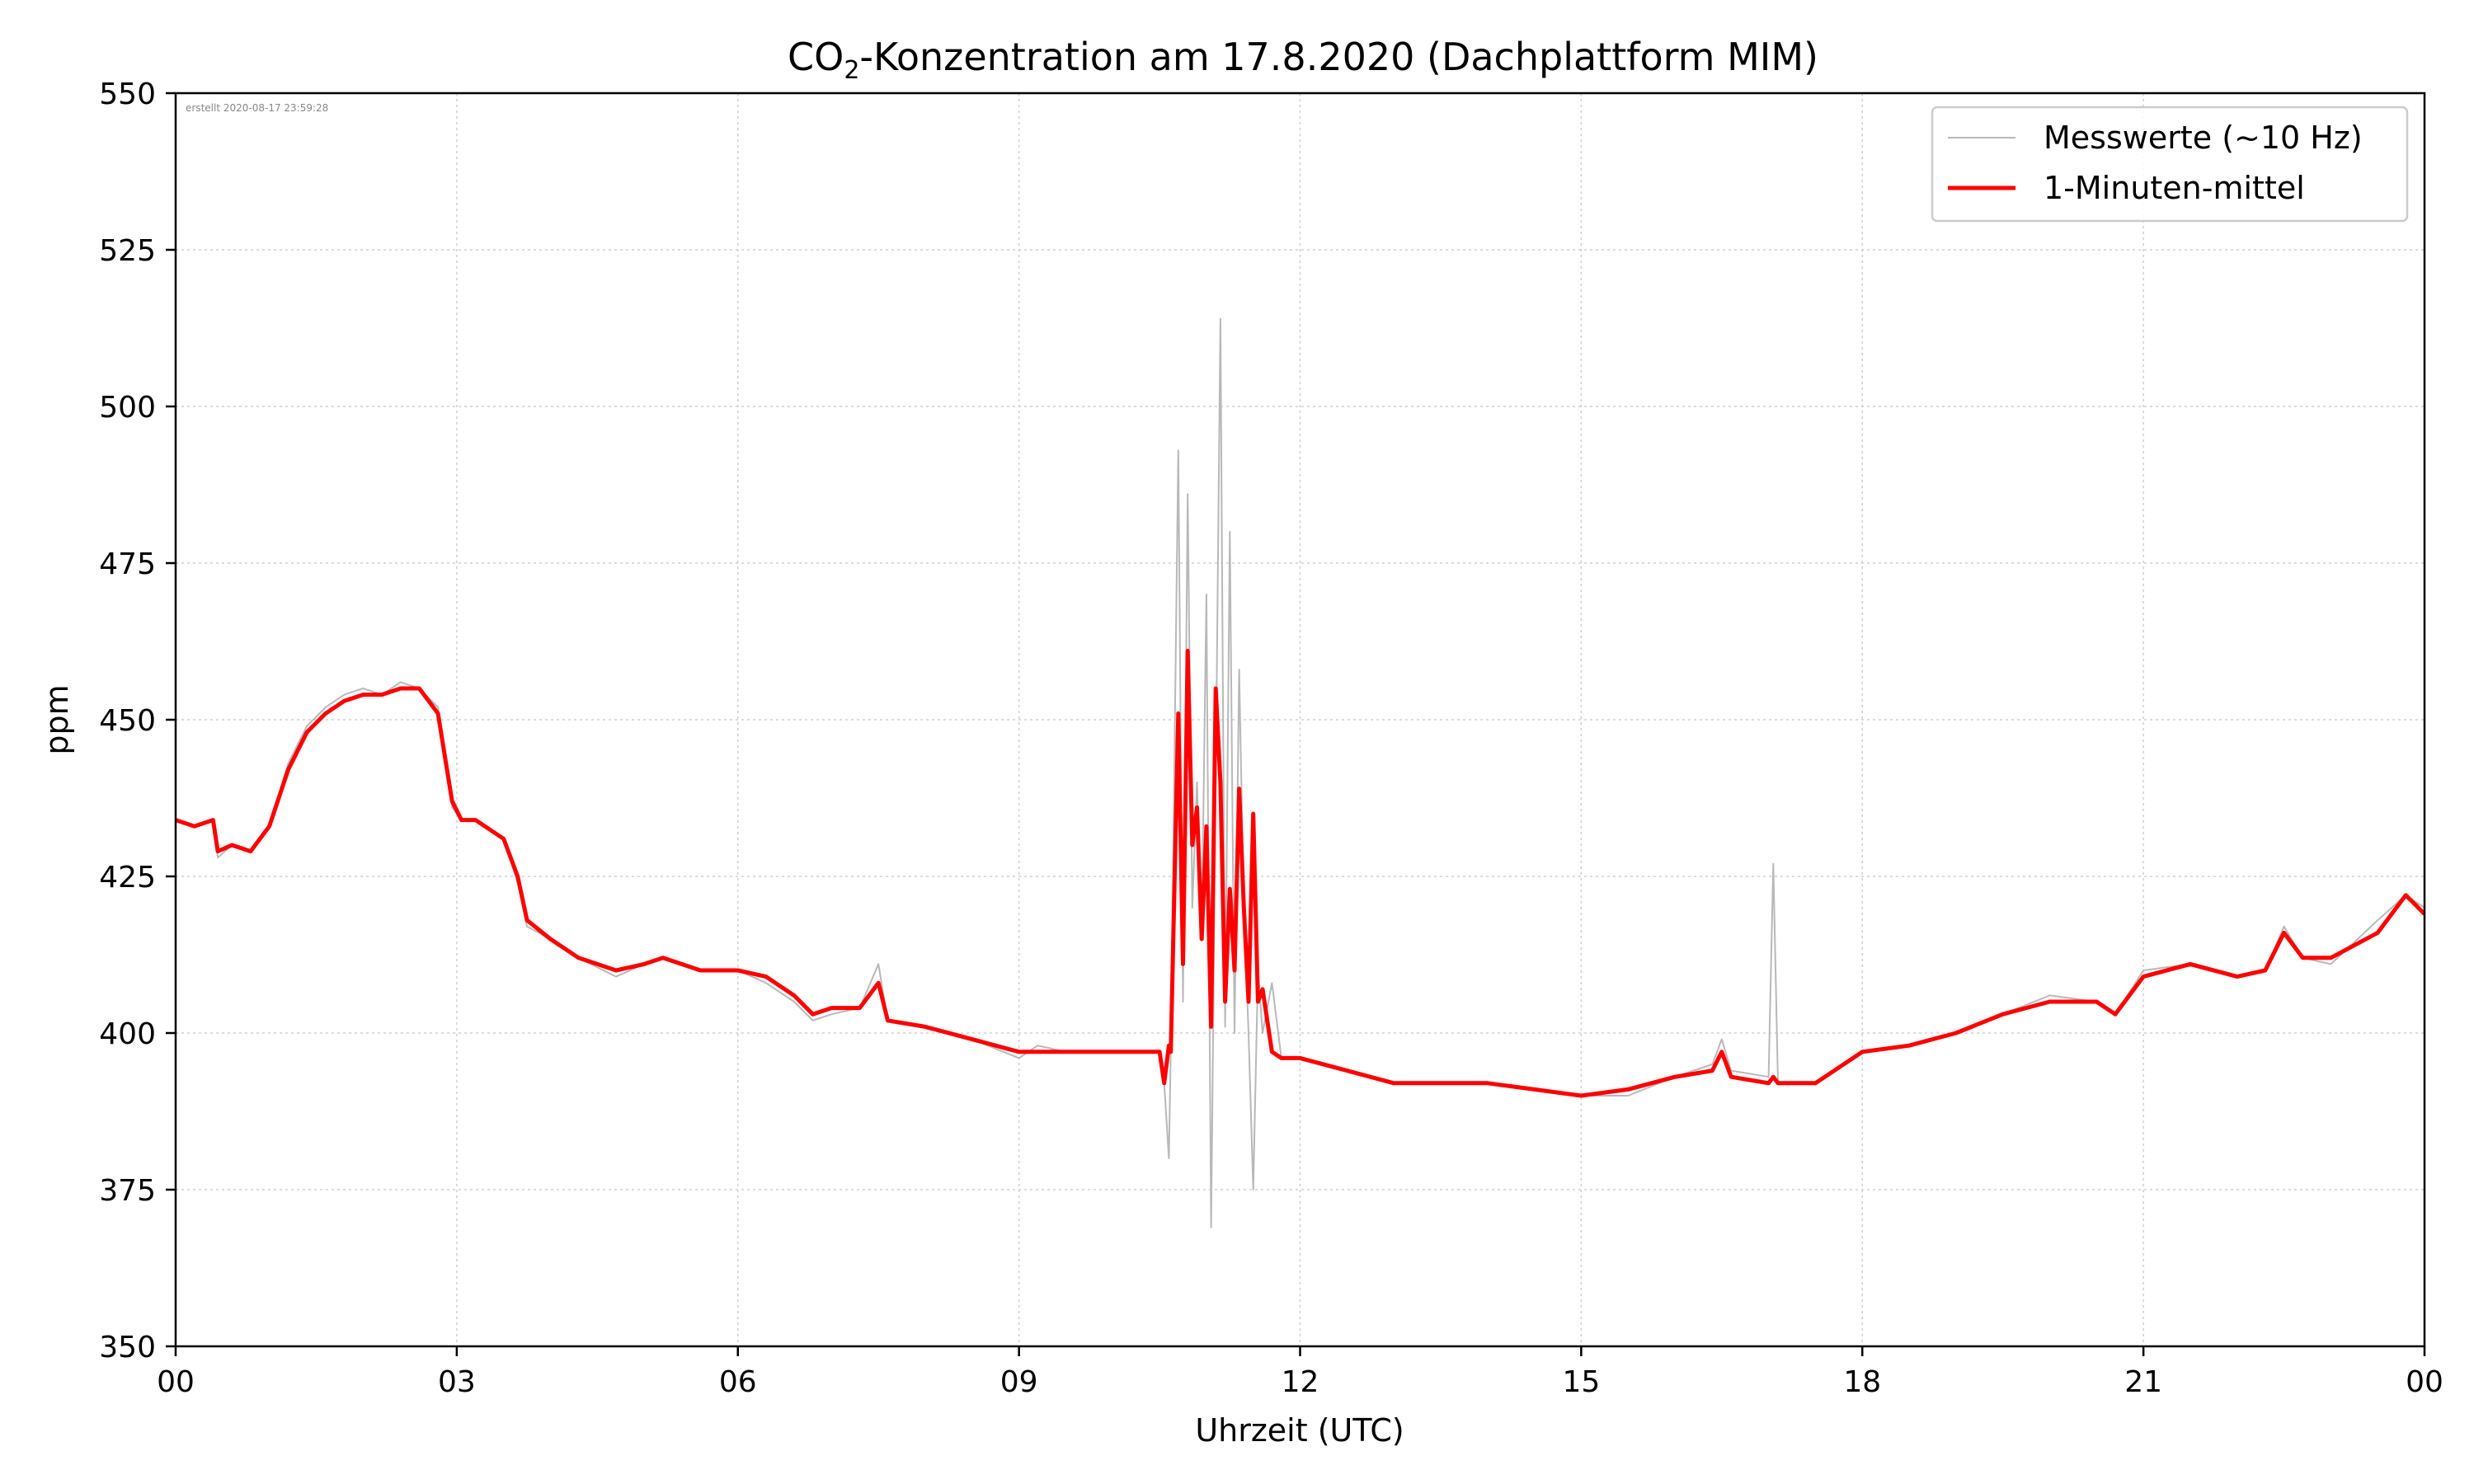 The width and height of the screenshot is (2474, 1484). What do you see at coordinates (127, 1191) in the screenshot?
I see `y-tick-label: 375` at bounding box center [127, 1191].